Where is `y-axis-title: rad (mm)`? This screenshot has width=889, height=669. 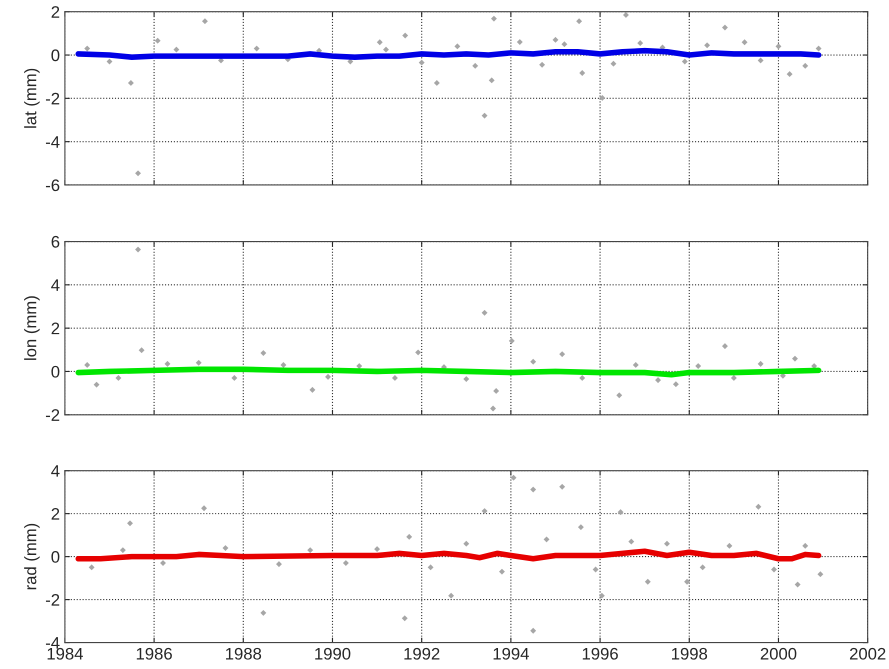 y-axis-title: rad (mm) is located at coordinates (32, 557).